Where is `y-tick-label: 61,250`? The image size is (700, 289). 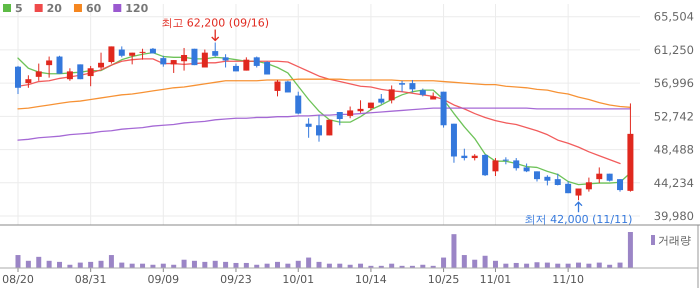
y-tick-label: 61,250 is located at coordinates (674, 49).